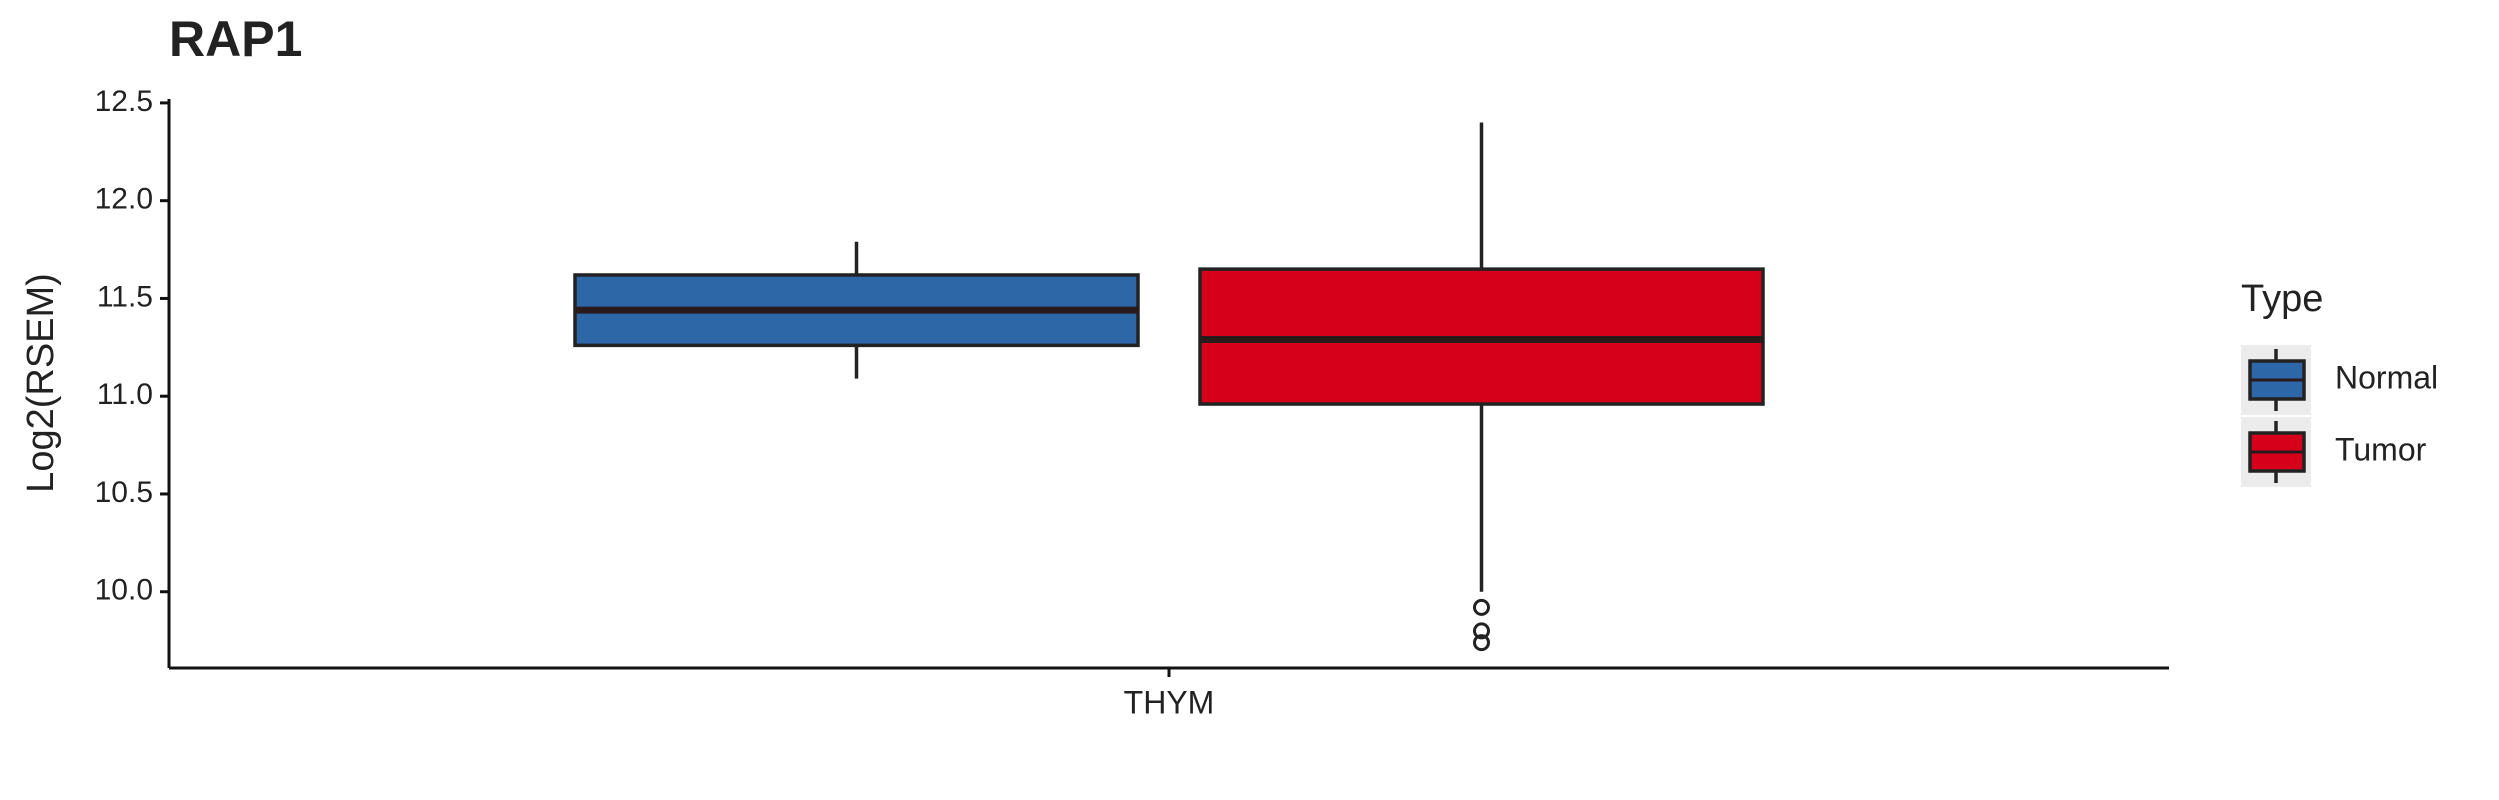 Image resolution: width=2499 pixels, height=800 pixels. I want to click on y-axis-label: Log2(RSEM), so click(41, 383).